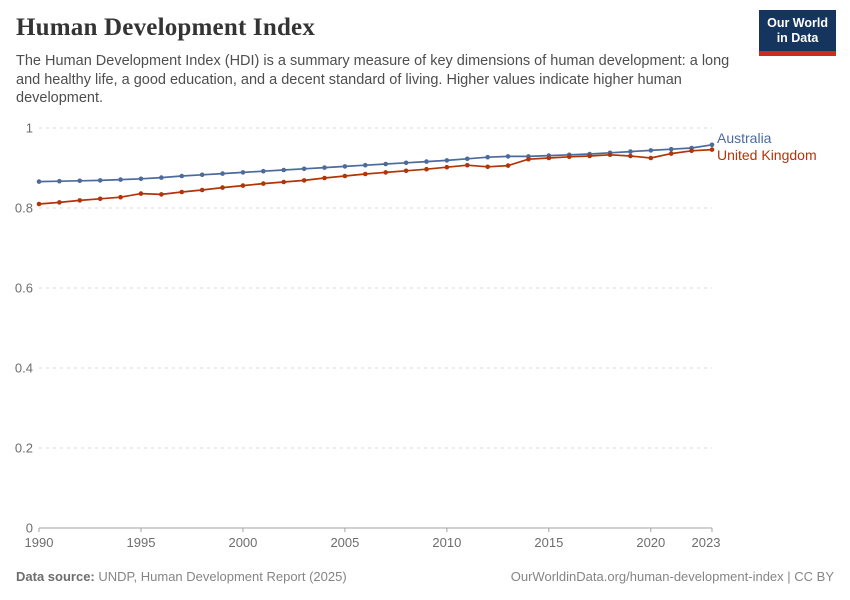  I want to click on x-tick-label: 2015, so click(548, 542).